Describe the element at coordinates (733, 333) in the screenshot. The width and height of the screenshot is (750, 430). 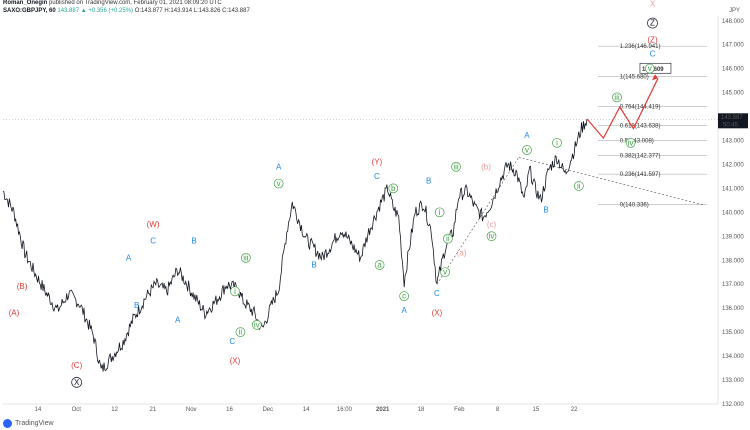
I see `y-tick-label: 135.000` at that location.